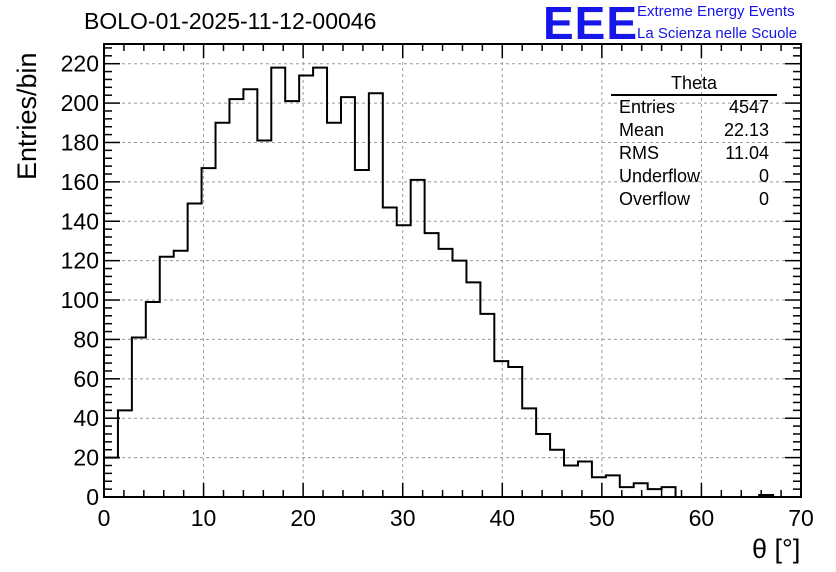 The height and width of the screenshot is (572, 836). What do you see at coordinates (647, 107) in the screenshot?
I see `stats-label: Entries` at bounding box center [647, 107].